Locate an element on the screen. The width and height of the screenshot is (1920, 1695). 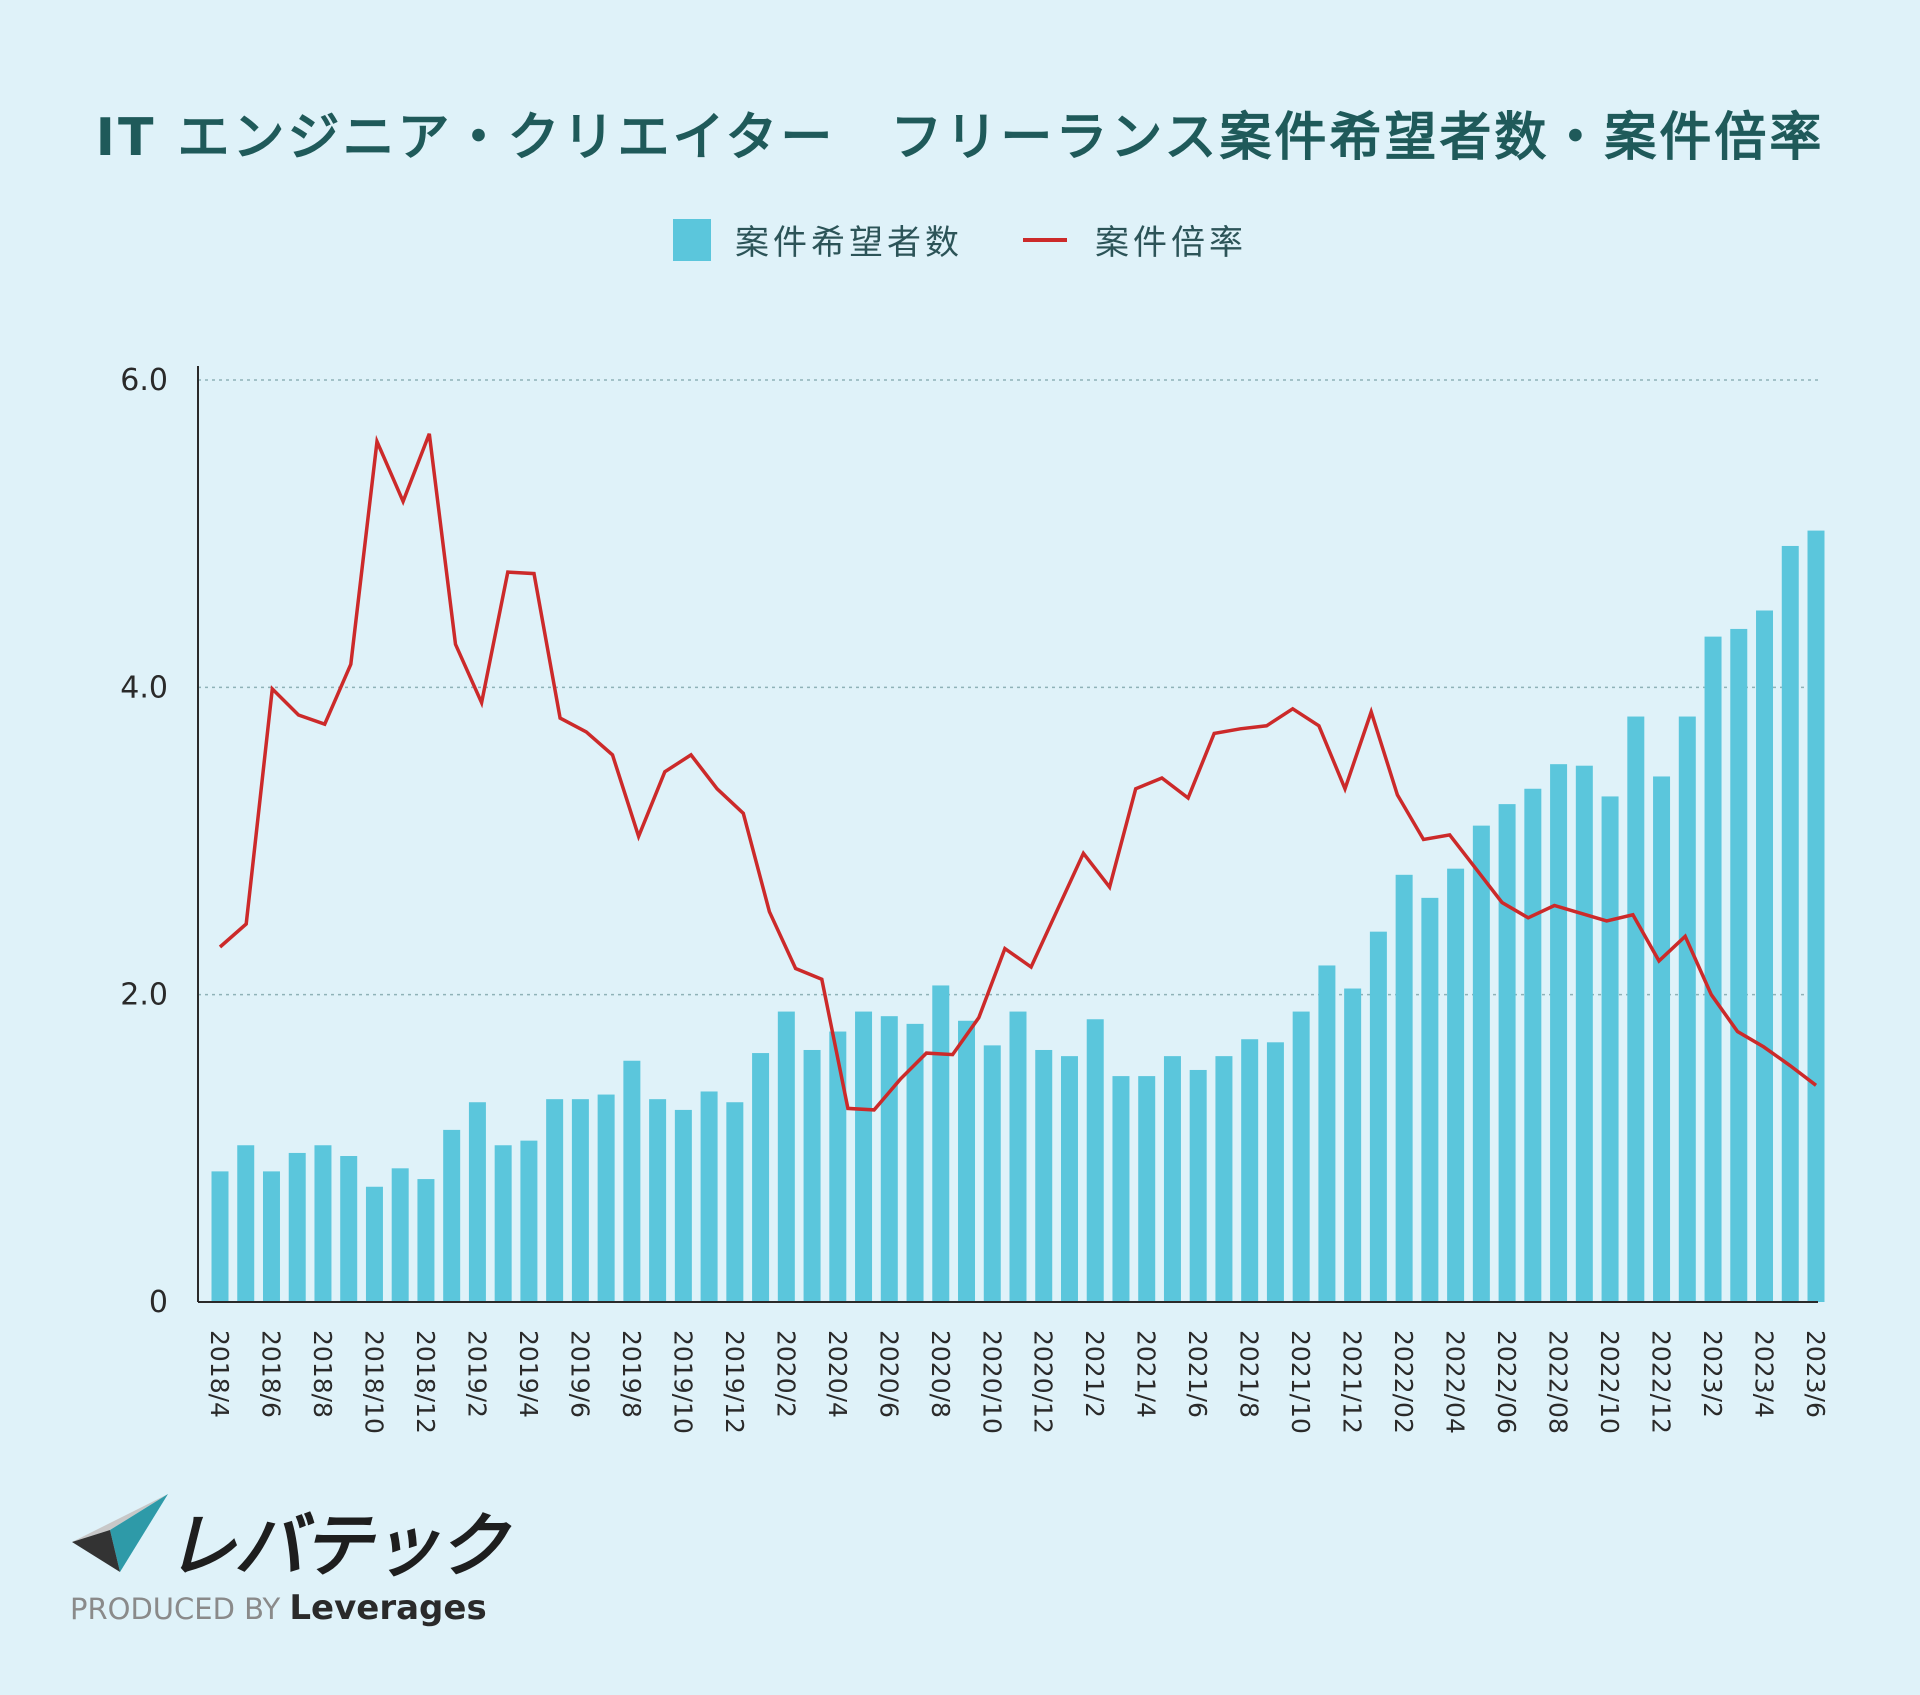
x-tick-label: 2021/2 is located at coordinates (1094, 1374).